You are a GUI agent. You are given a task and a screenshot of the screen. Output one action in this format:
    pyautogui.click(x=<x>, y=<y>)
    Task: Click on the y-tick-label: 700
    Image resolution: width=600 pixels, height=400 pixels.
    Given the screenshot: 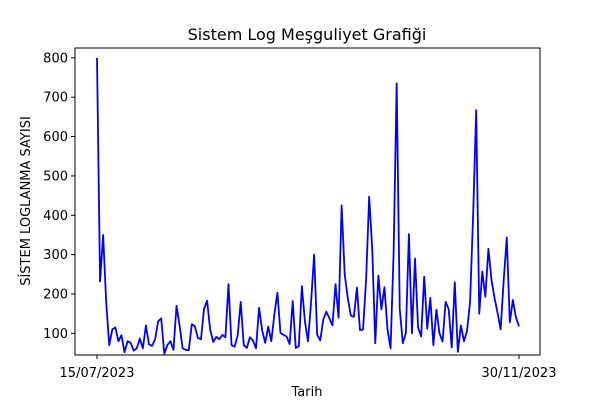 What is the action you would take?
    pyautogui.click(x=55, y=98)
    